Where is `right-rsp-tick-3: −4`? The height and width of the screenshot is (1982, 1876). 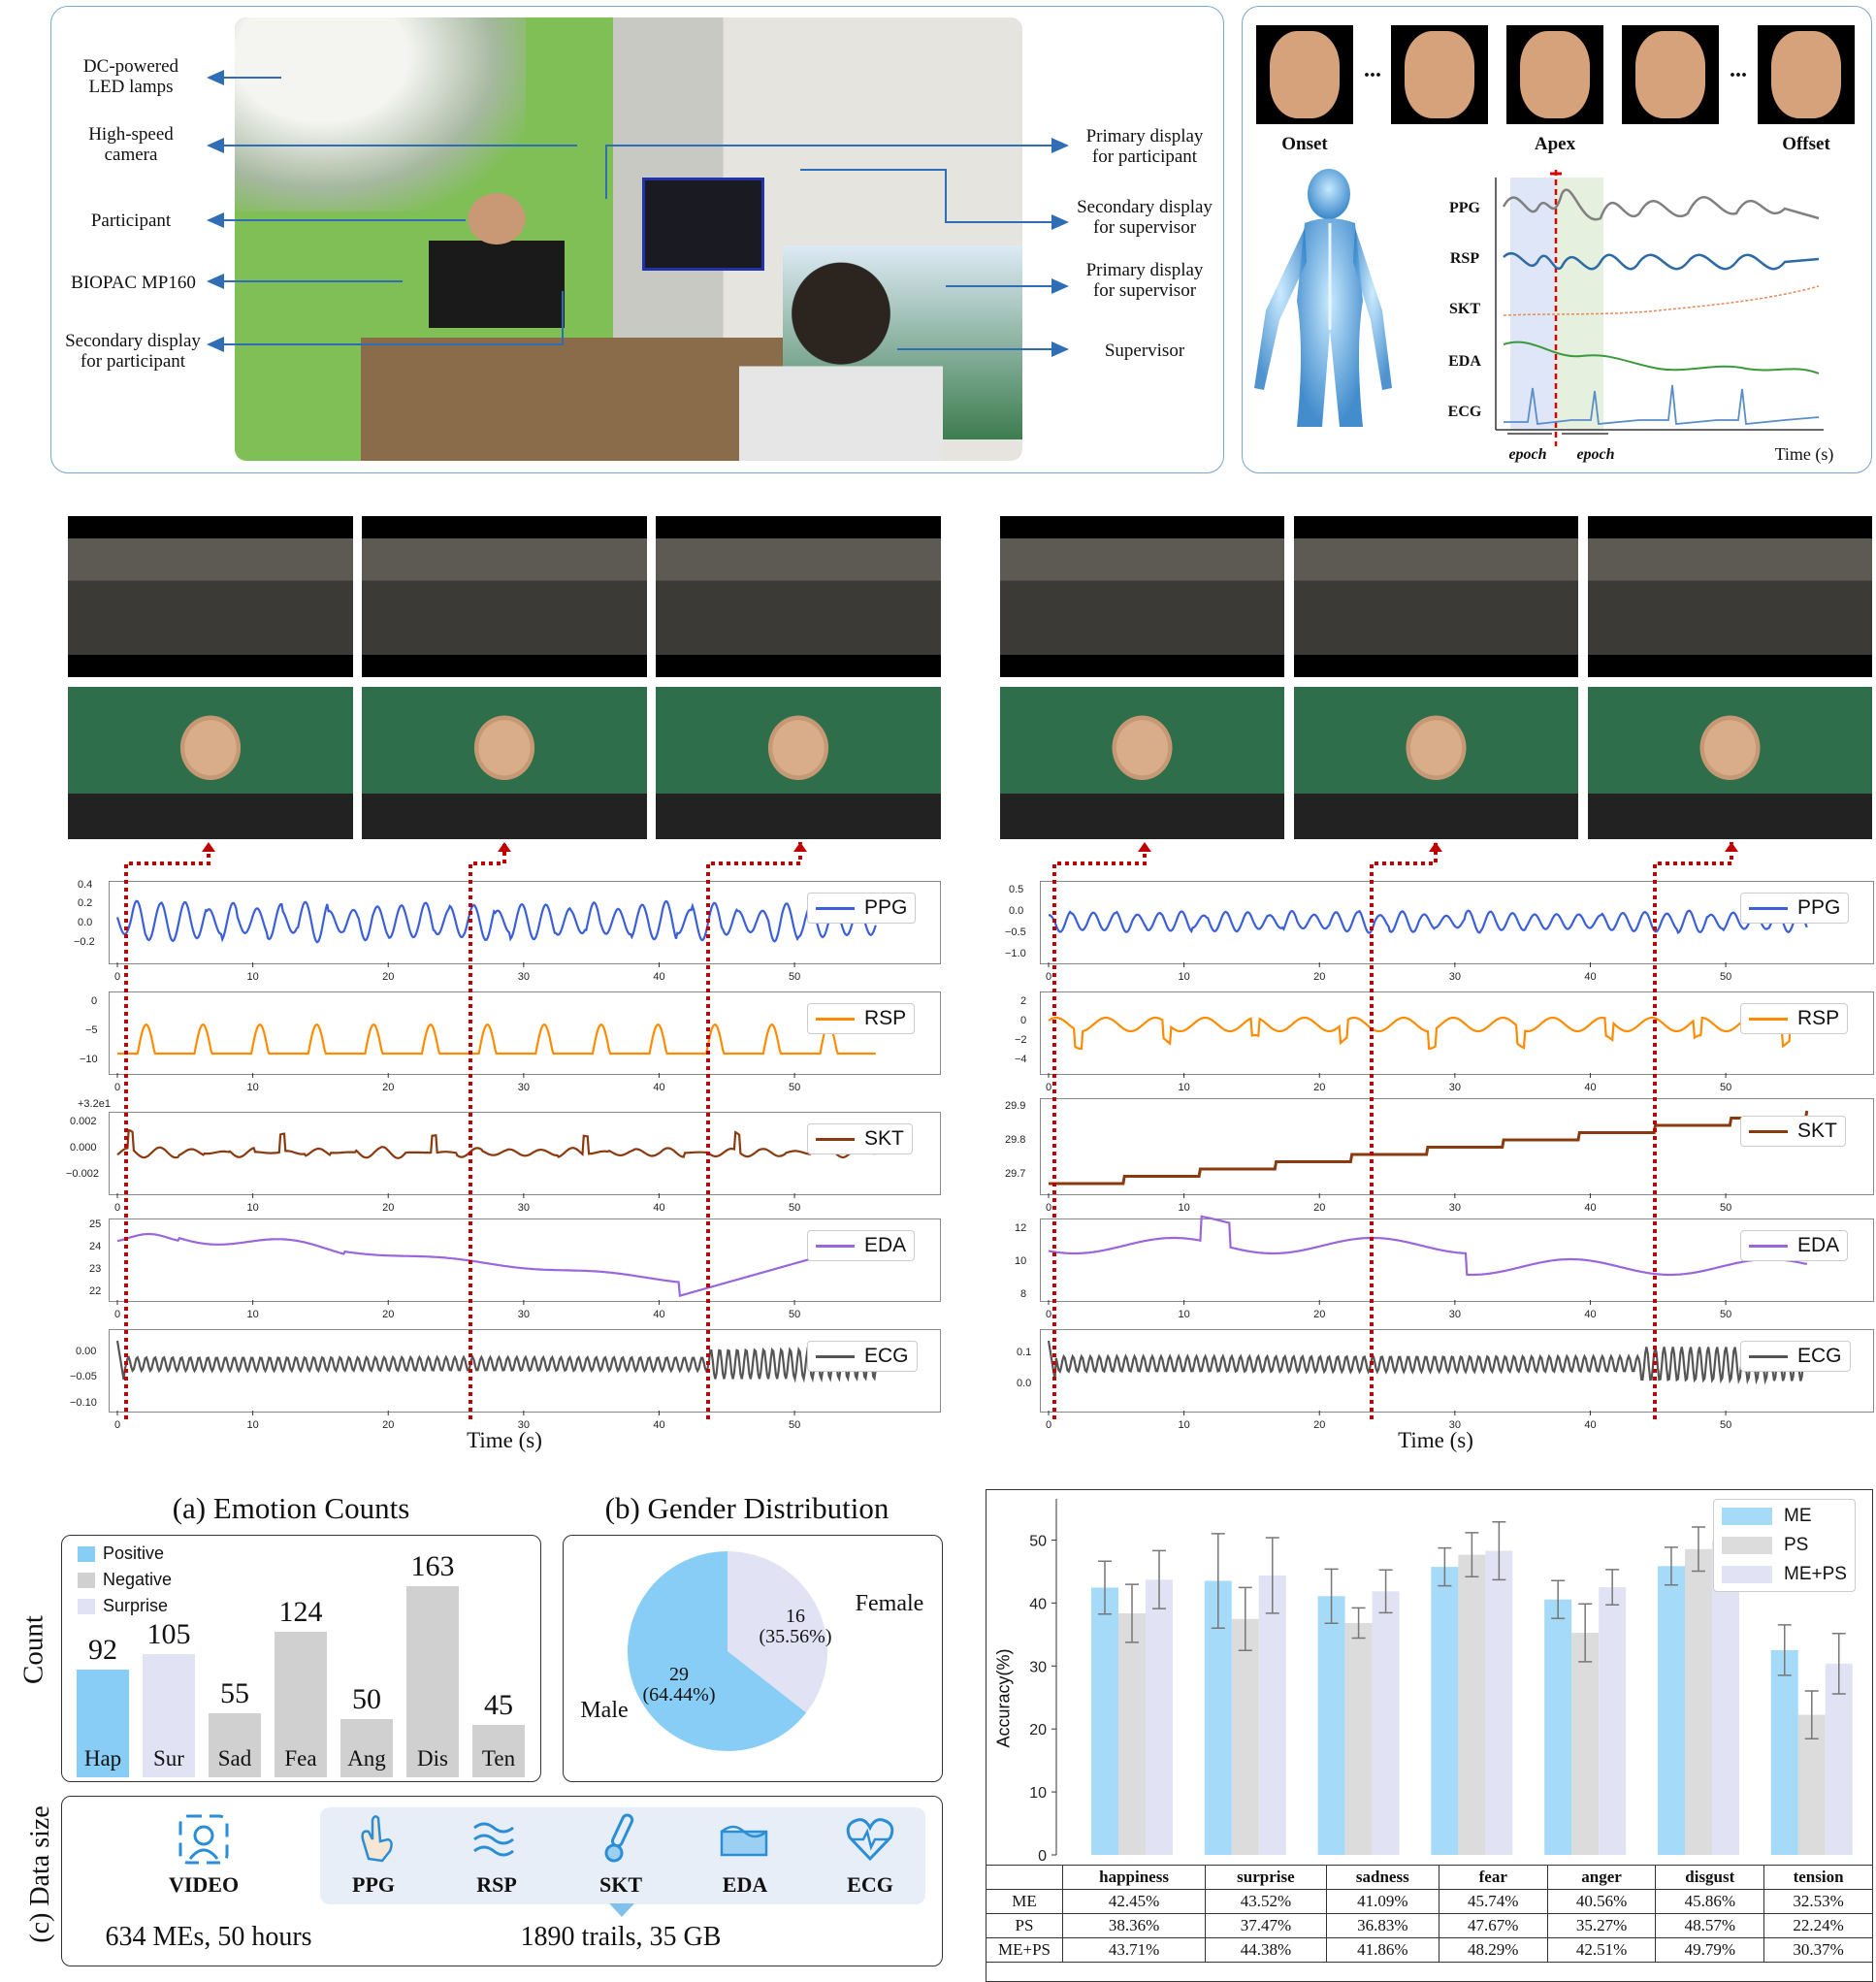
right-rsp-tick-3: −4 is located at coordinates (1021, 1059).